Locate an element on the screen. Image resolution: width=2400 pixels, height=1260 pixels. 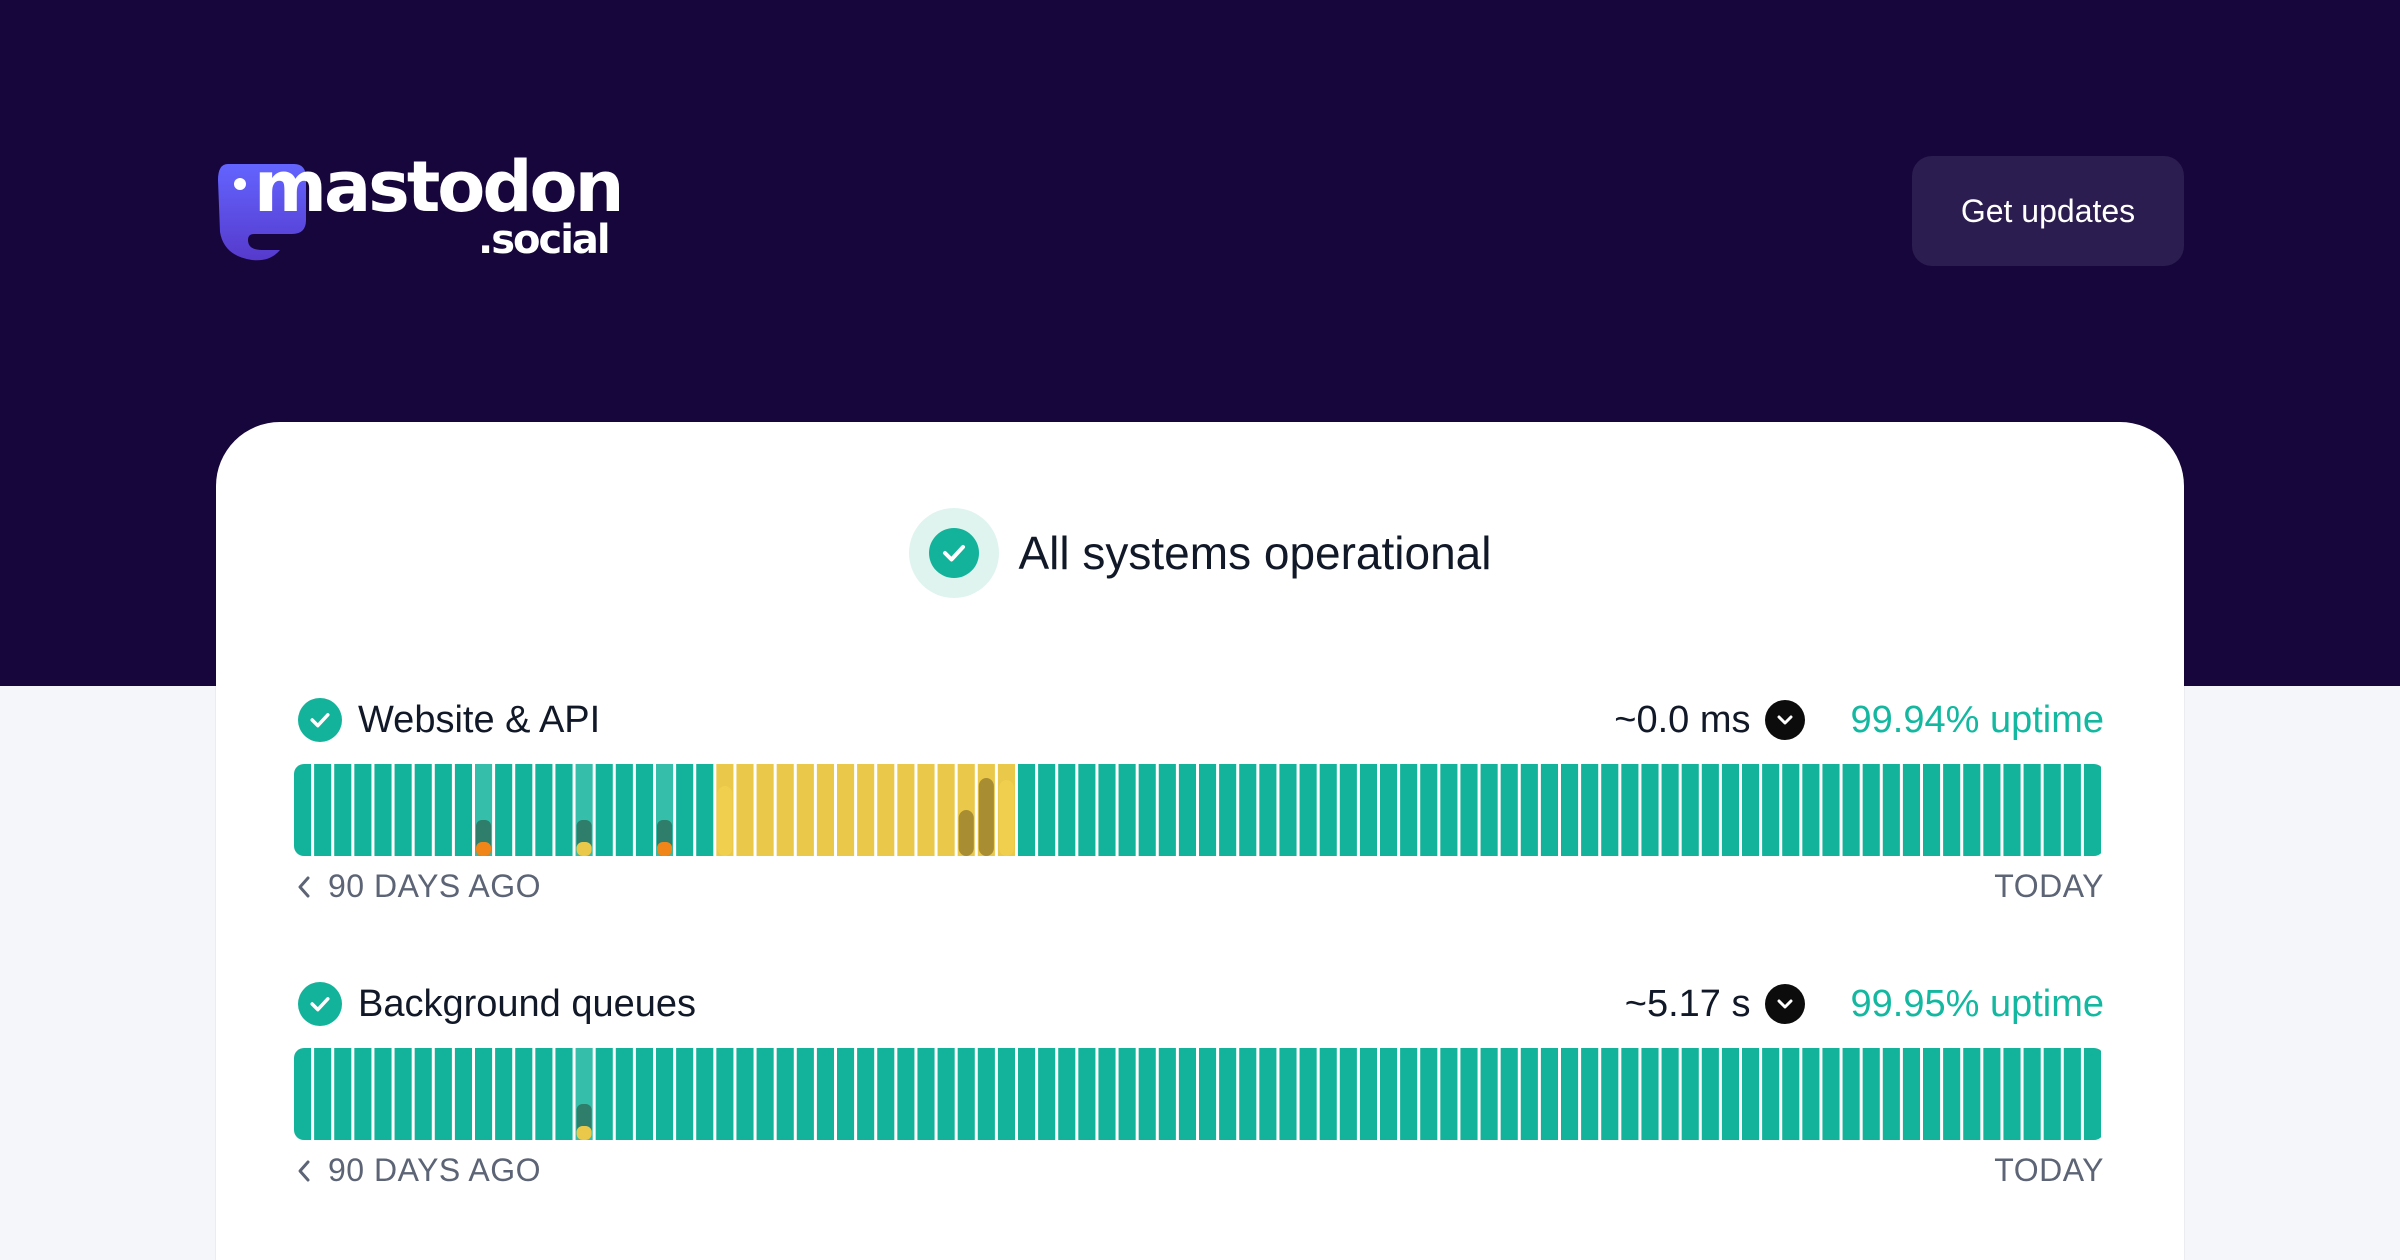
chevron-down-icon is located at coordinates (1784, 1004).